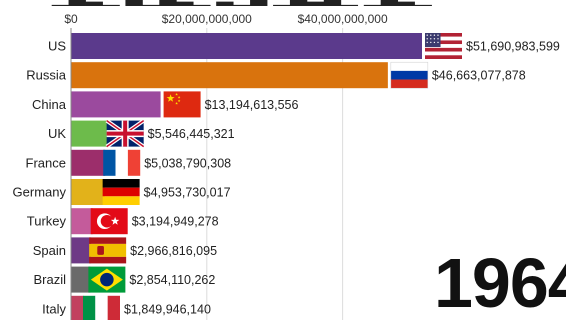  I want to click on x-axis-ticks: $0 $20,000,000,000 $40,000,000,000, so click(226, 19).